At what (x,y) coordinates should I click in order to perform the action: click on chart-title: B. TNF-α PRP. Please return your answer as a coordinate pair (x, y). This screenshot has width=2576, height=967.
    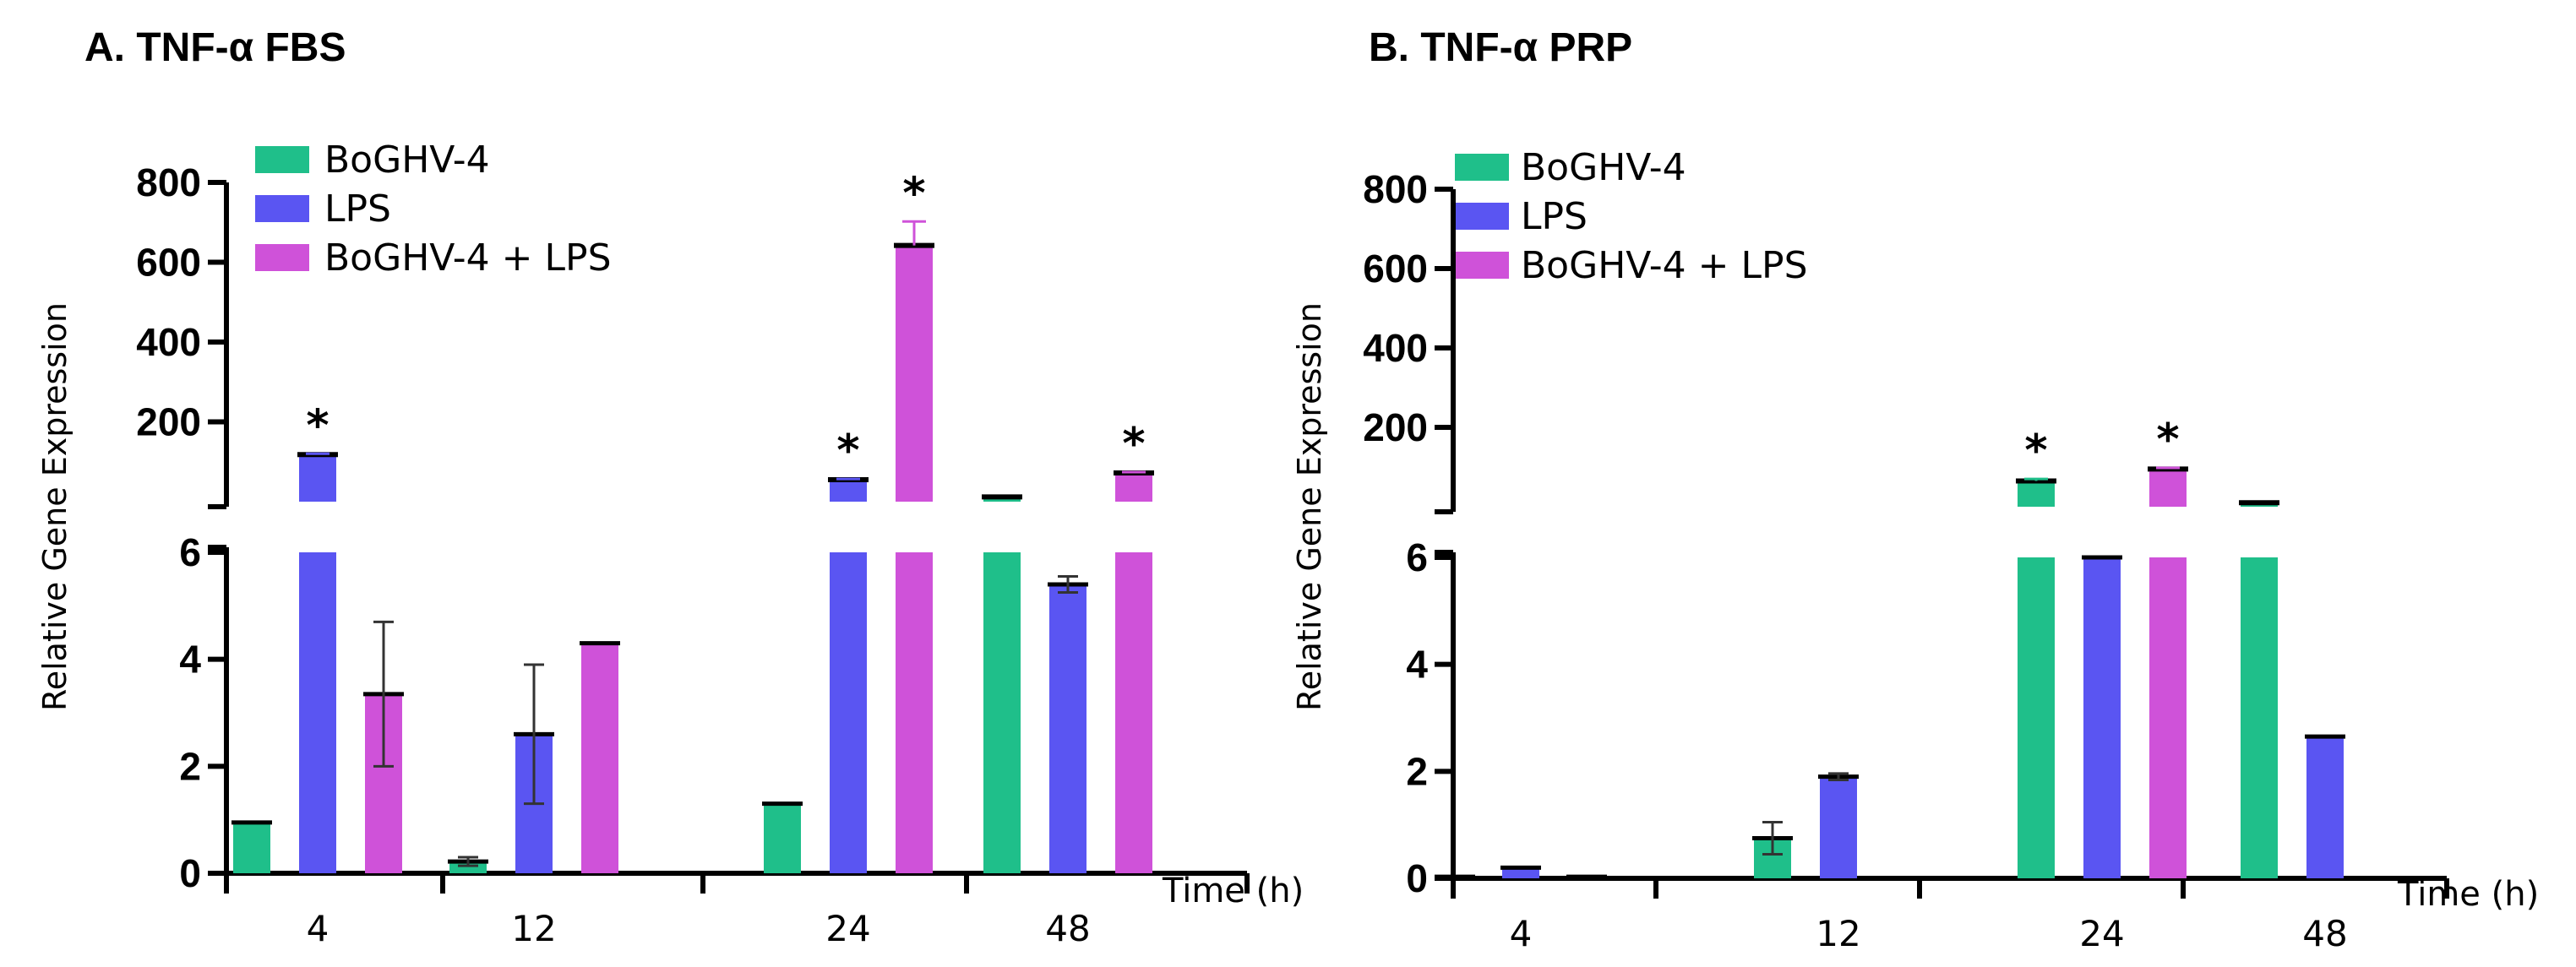
    Looking at the image, I should click on (1500, 47).